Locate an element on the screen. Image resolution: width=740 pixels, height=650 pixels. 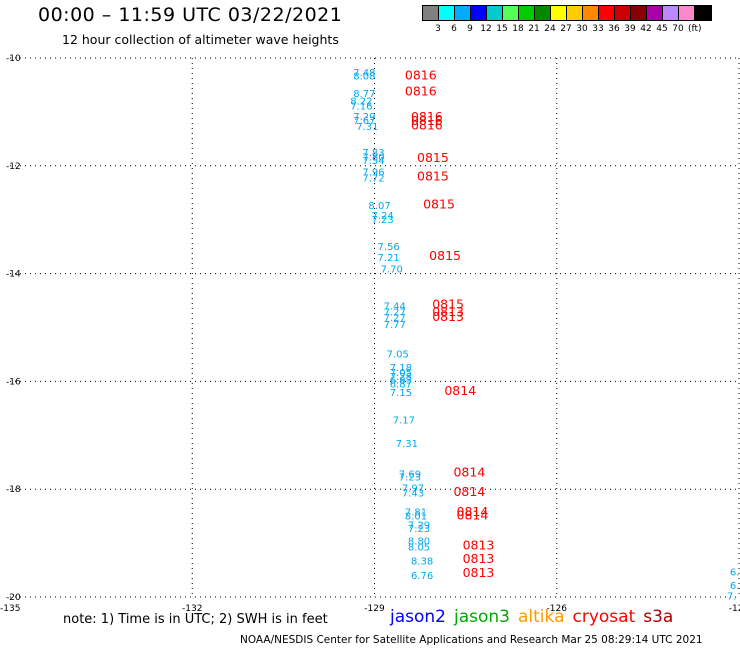
wave-height-label: 7. is located at coordinates (732, 597).